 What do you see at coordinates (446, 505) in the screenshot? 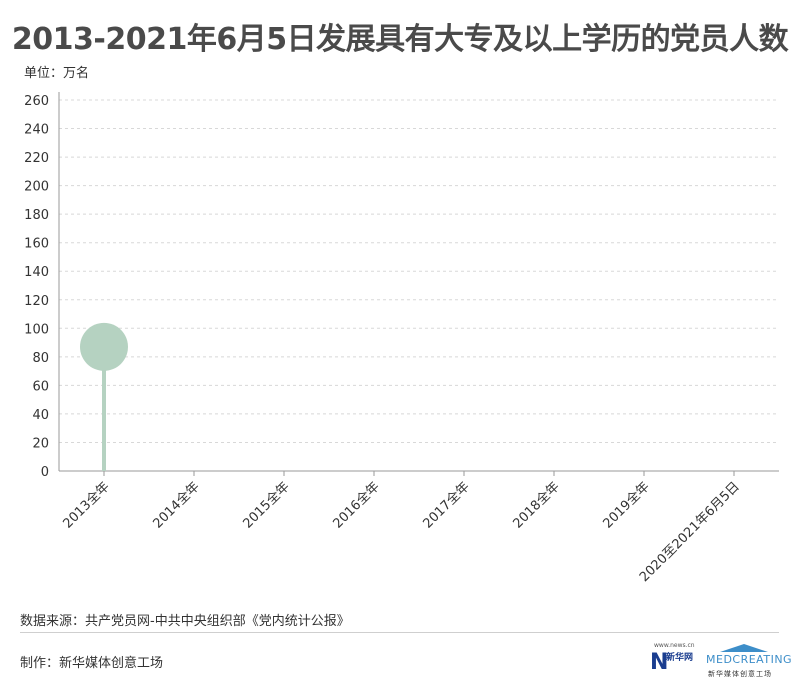
I see `x-tick-label: 2017全年` at bounding box center [446, 505].